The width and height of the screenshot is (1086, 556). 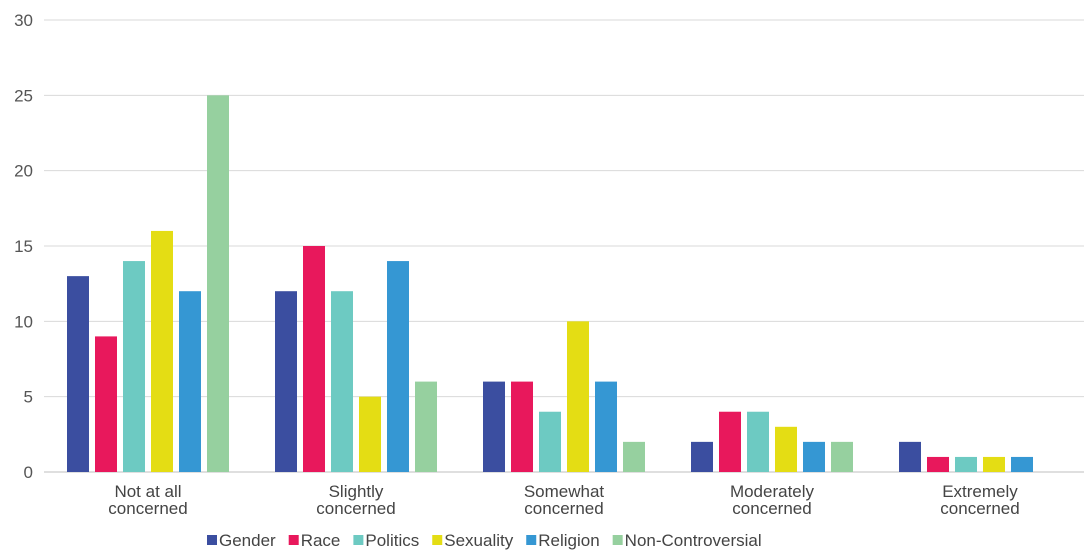 What do you see at coordinates (212, 540) in the screenshot?
I see `legend-swatch-gender` at bounding box center [212, 540].